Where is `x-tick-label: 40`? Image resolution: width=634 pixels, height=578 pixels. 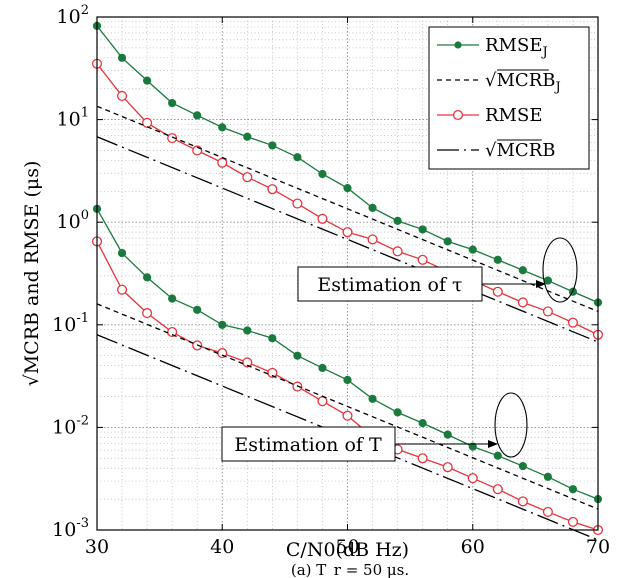 x-tick-label: 40 is located at coordinates (222, 547).